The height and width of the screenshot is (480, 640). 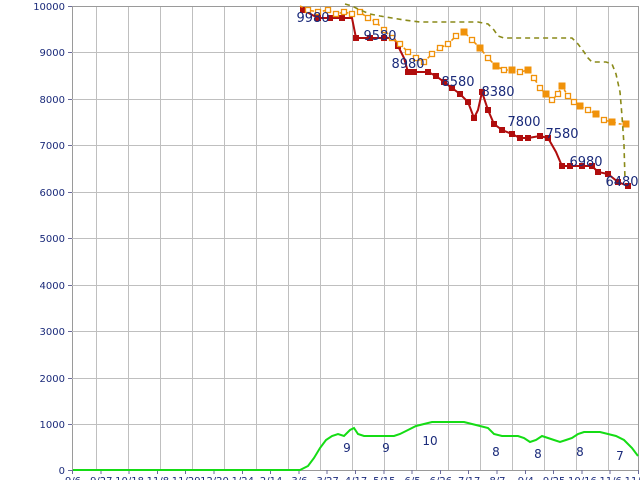 What do you see at coordinates (429, 441) in the screenshot?
I see `data-point-label: 10` at bounding box center [429, 441].